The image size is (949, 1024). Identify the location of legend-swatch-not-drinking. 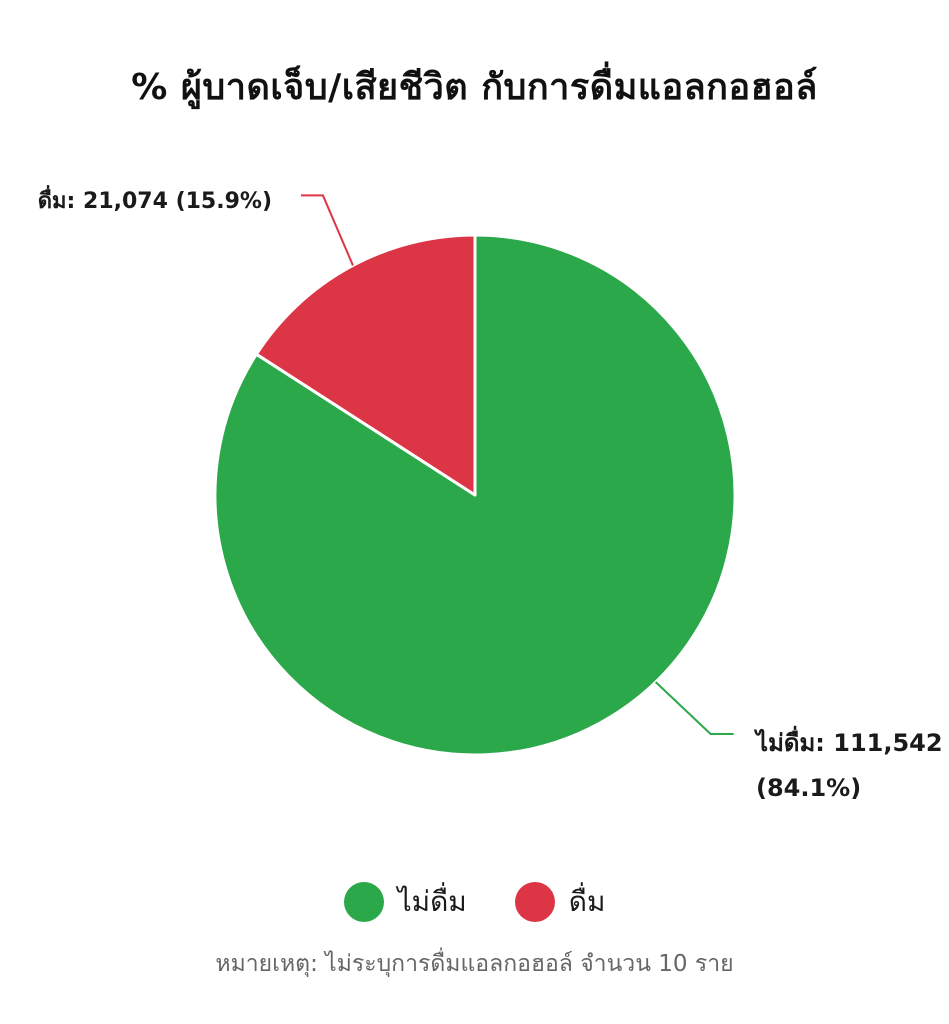
(363, 902).